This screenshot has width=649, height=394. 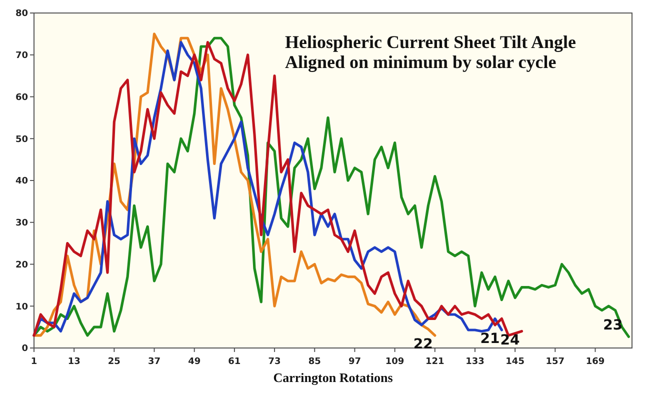 I want to click on series-label: 21, so click(x=490, y=338).